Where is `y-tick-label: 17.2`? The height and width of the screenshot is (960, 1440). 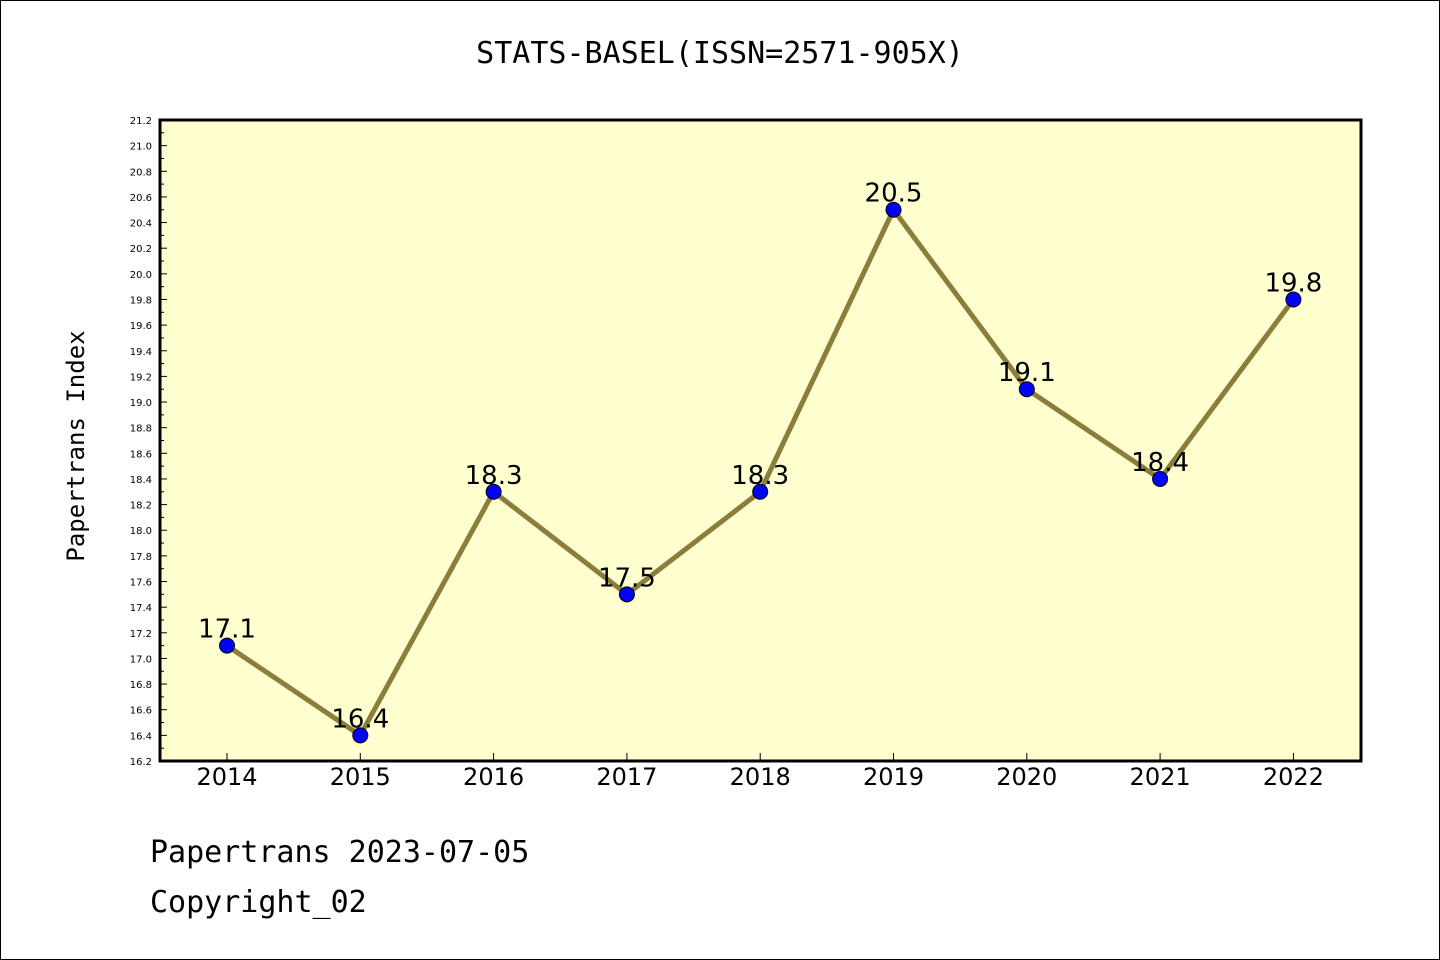 y-tick-label: 17.2 is located at coordinates (141, 634).